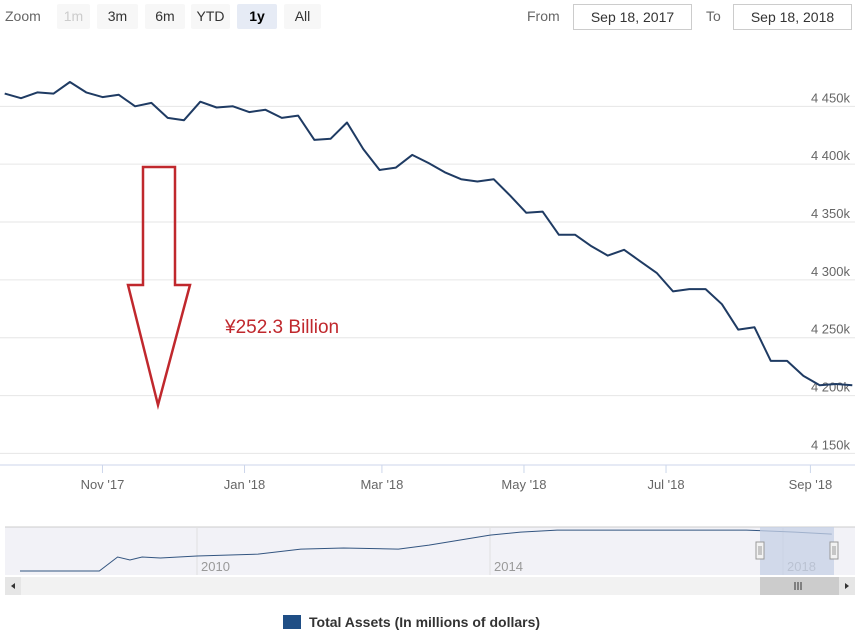 This screenshot has height=638, width=860. What do you see at coordinates (13, 586) in the screenshot?
I see `scroll-left-arrow-icon` at bounding box center [13, 586].